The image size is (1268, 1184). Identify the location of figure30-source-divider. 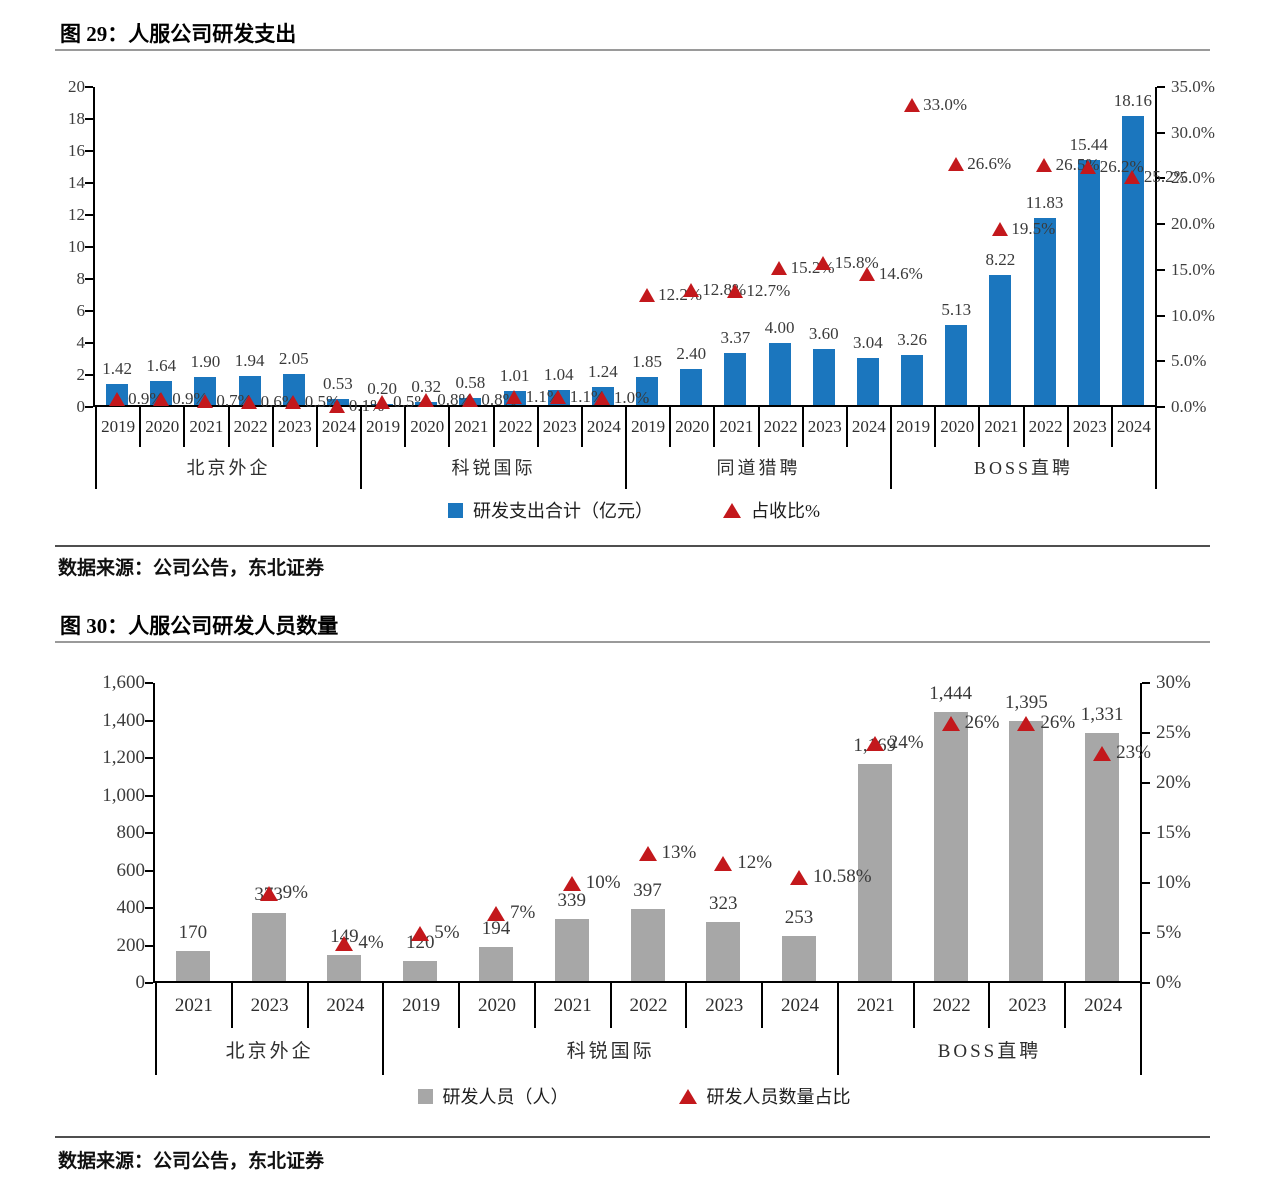
(632, 1137).